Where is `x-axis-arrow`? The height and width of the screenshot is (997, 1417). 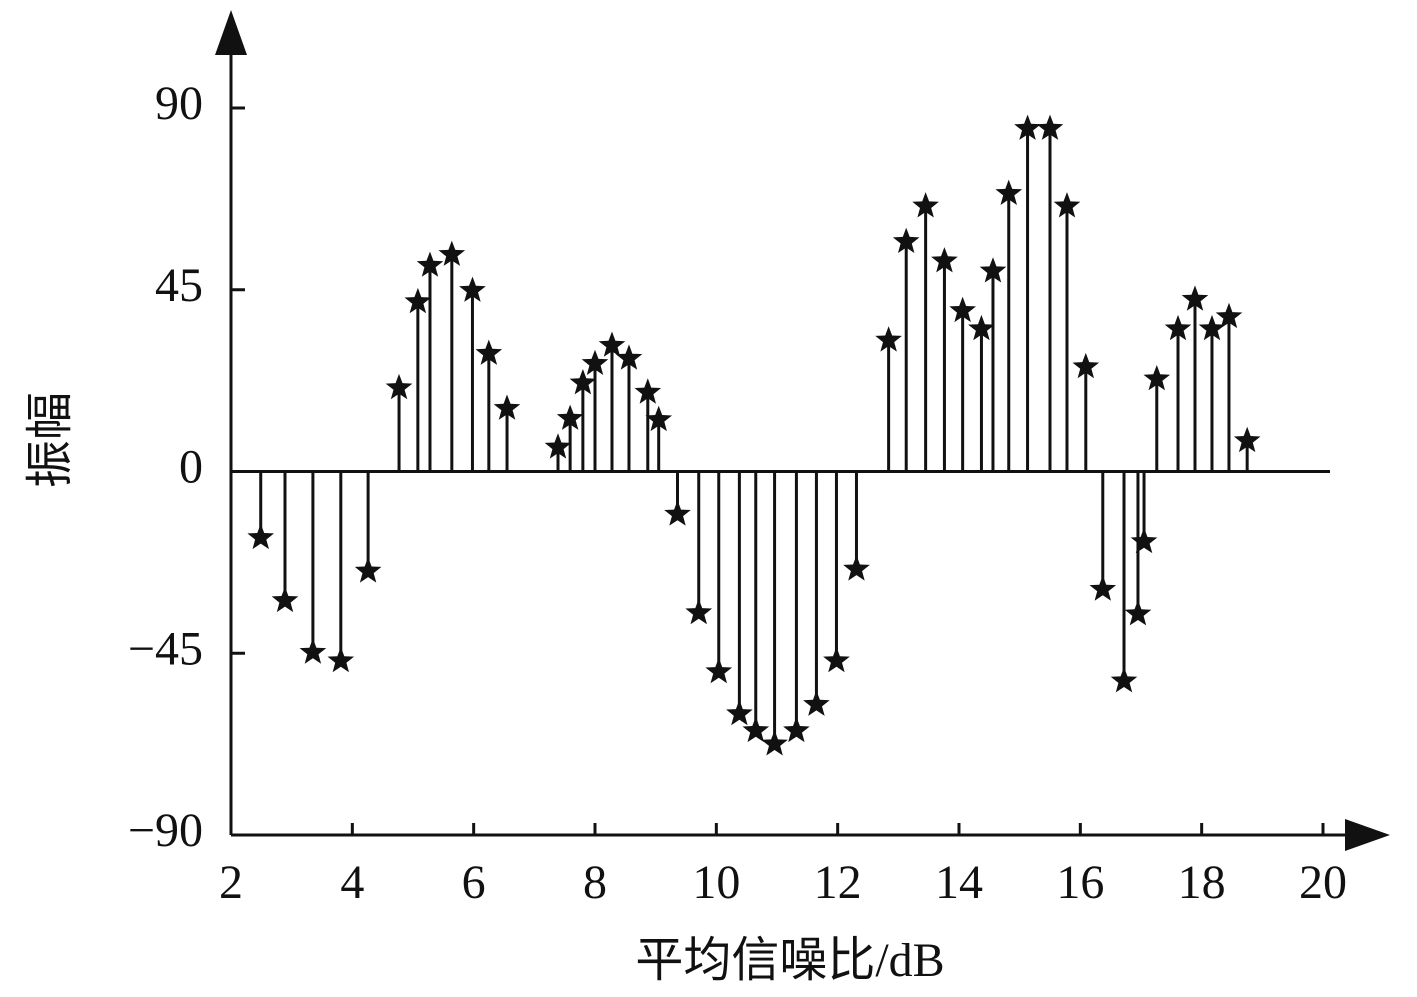
x-axis-arrow is located at coordinates (1367, 835).